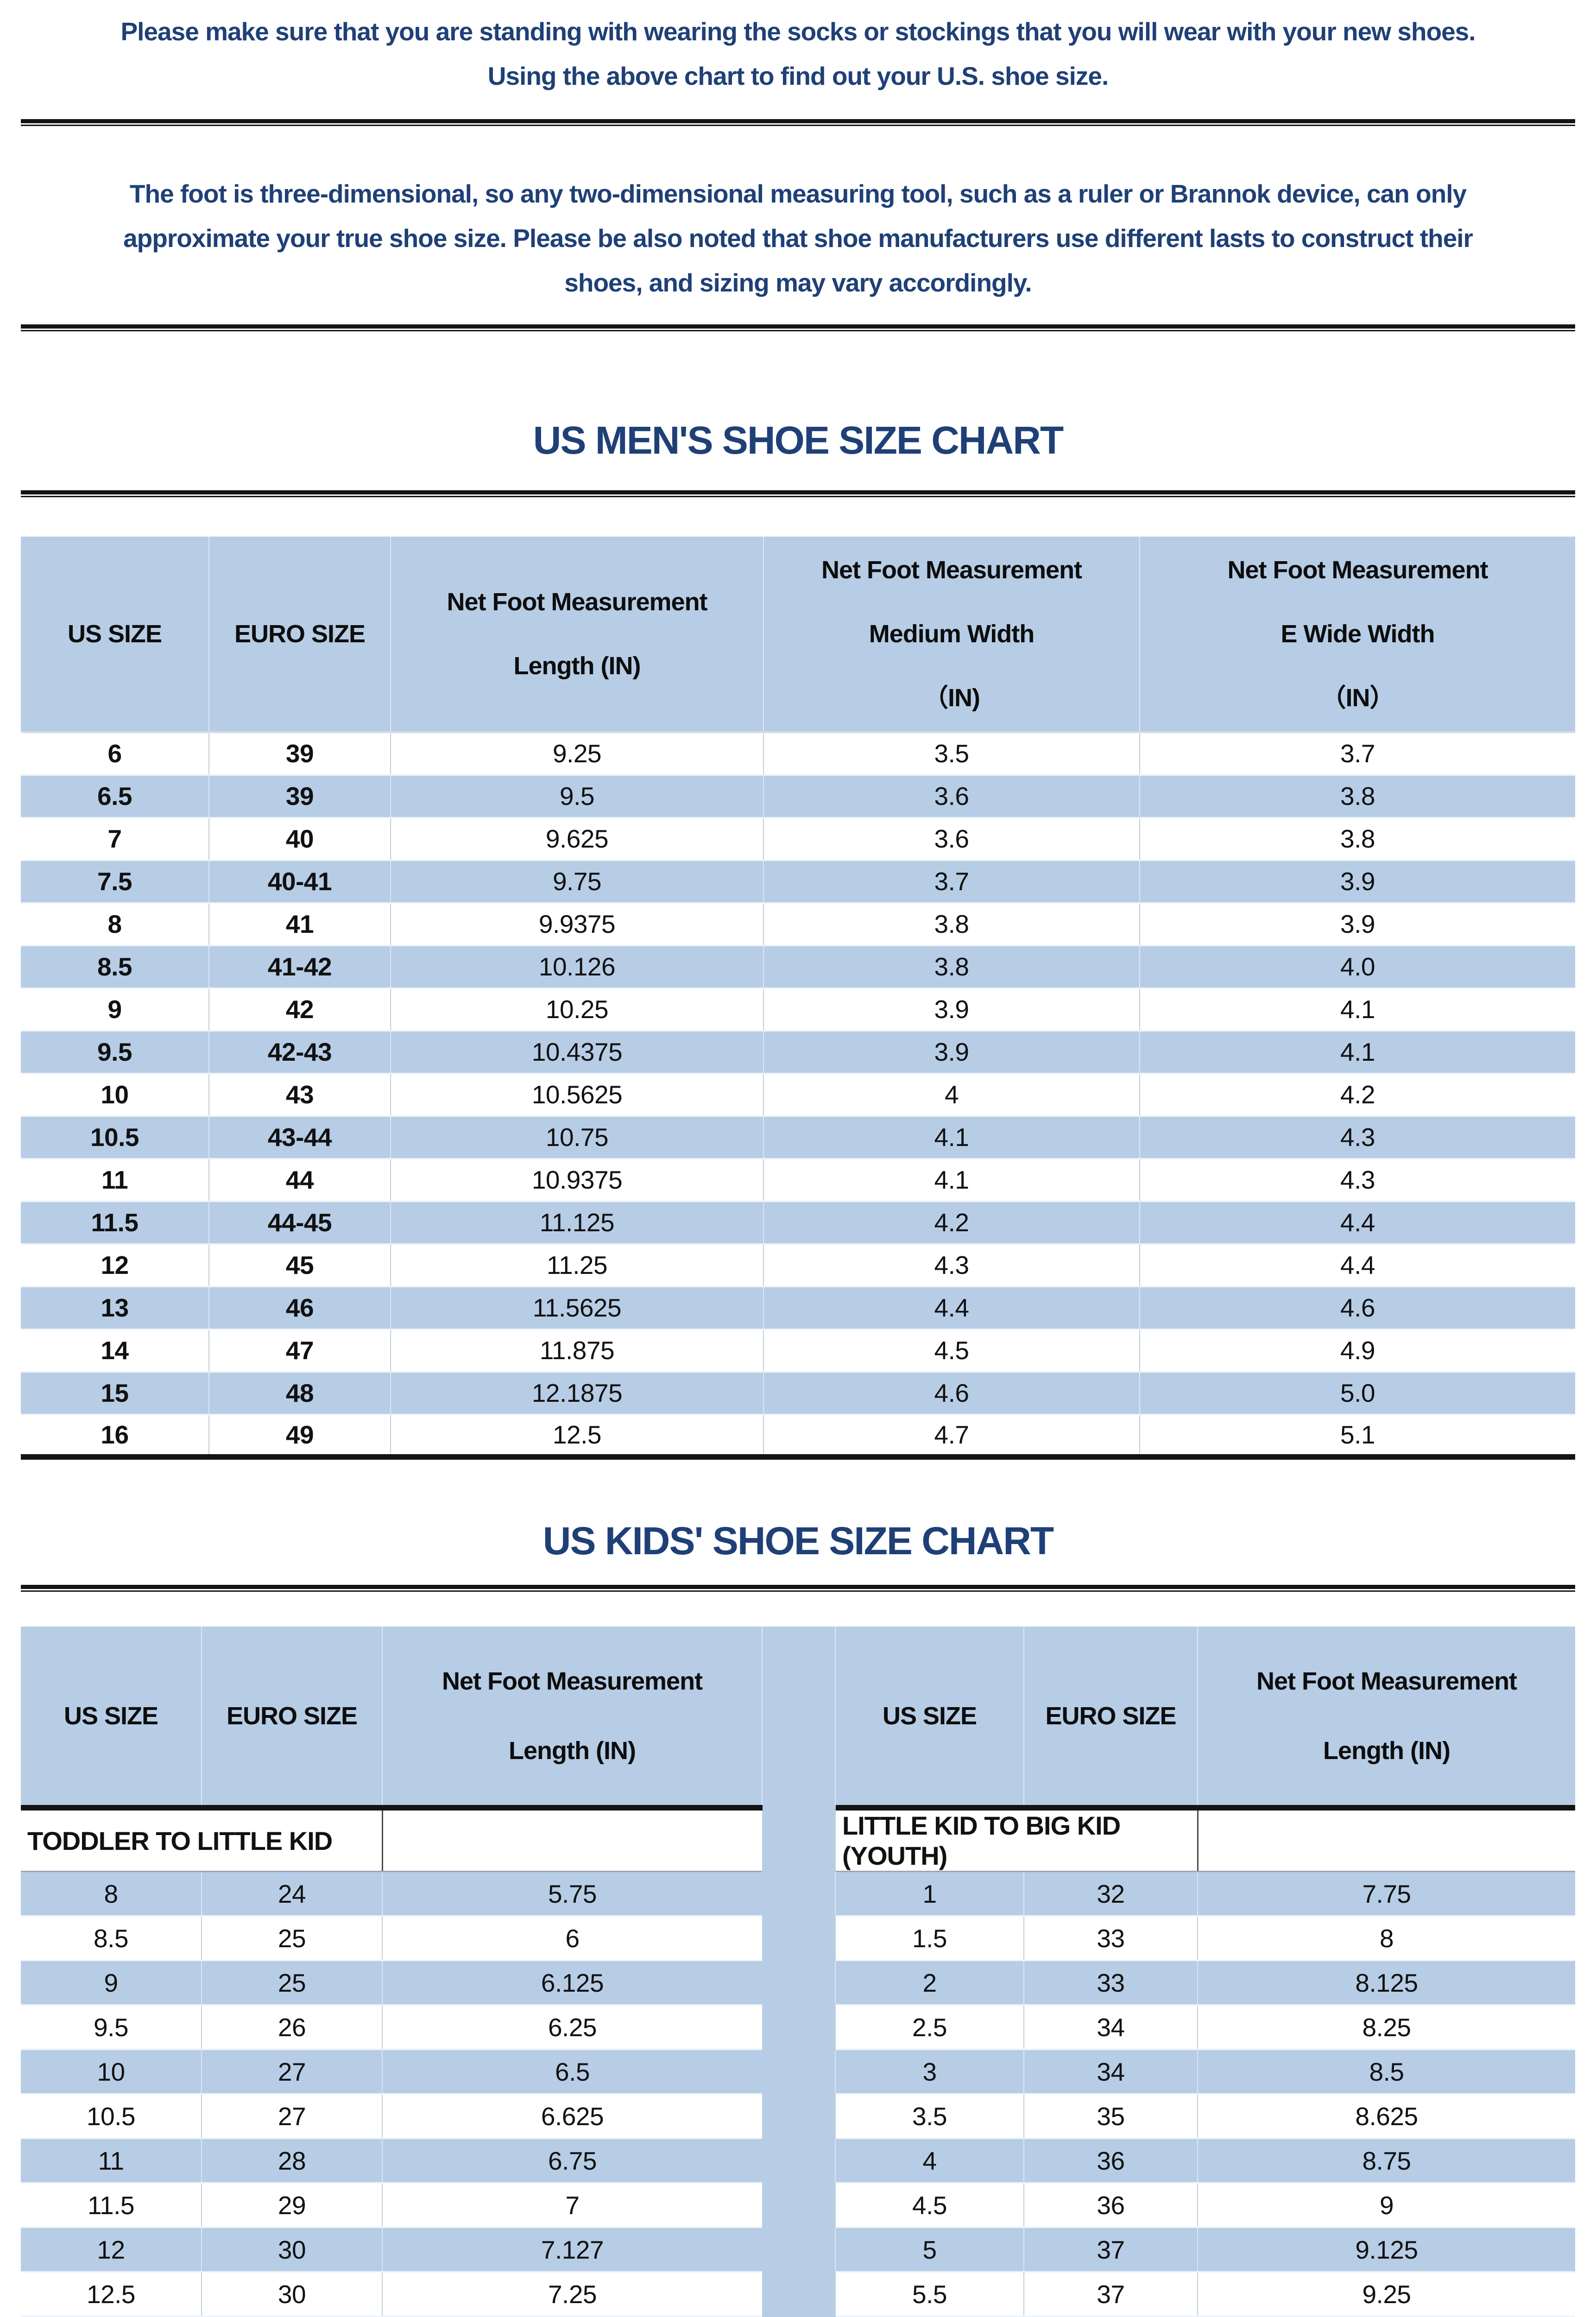  Describe the element at coordinates (291, 1938) in the screenshot. I see `table-cell: 25` at that location.